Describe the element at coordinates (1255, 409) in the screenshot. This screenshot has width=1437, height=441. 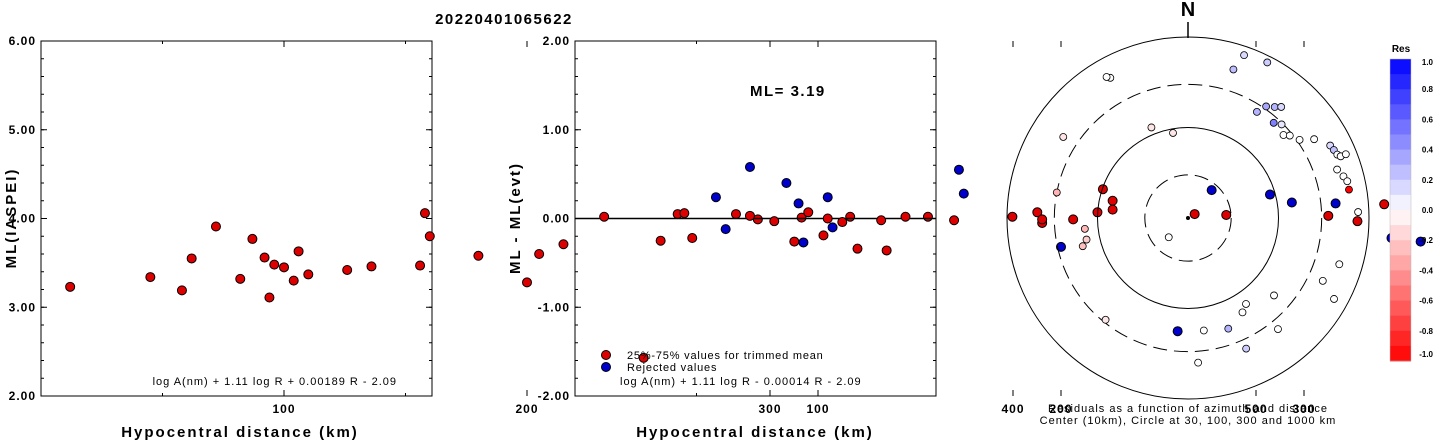
I see `left-xtick-label: 500` at that location.